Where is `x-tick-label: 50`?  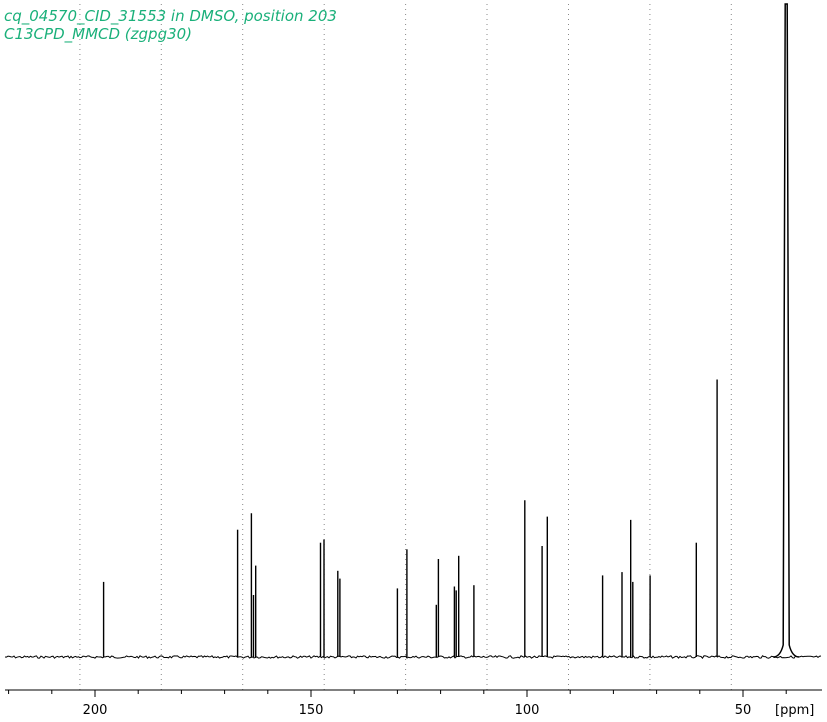 x-tick-label: 50 is located at coordinates (743, 710).